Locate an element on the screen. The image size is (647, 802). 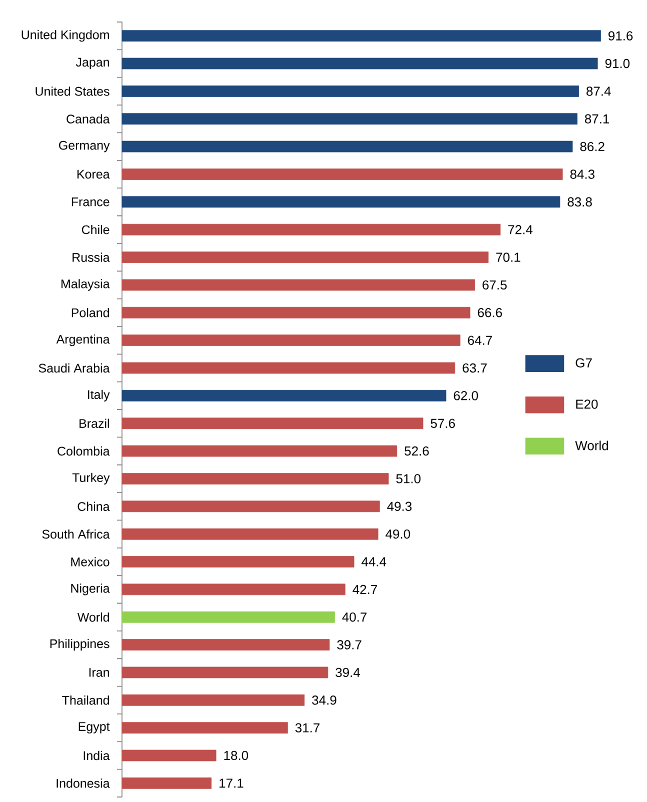
data-label: 72.4 is located at coordinates (520, 229).